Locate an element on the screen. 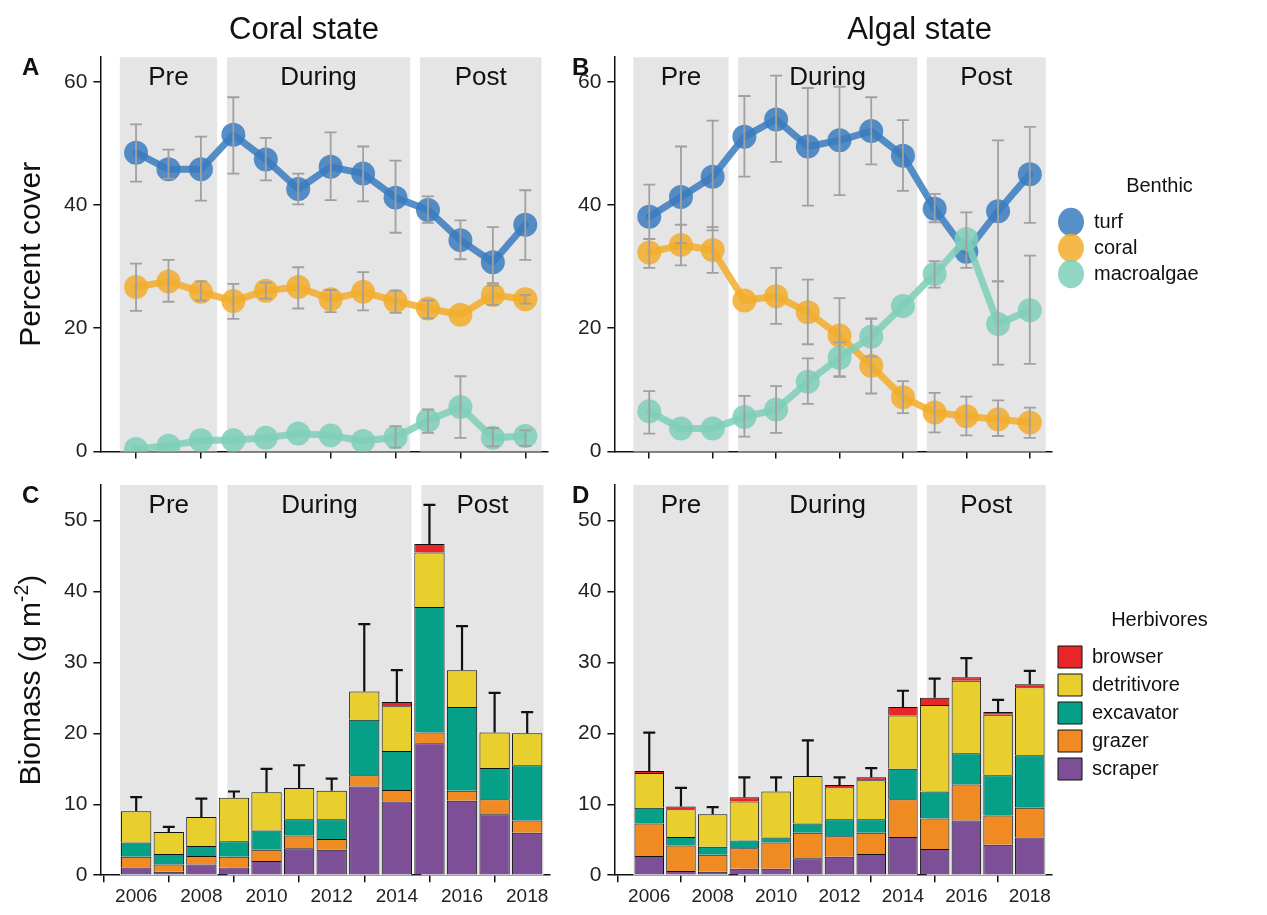 The width and height of the screenshot is (1267, 915). legend-title: Herbivores is located at coordinates (1159, 618).